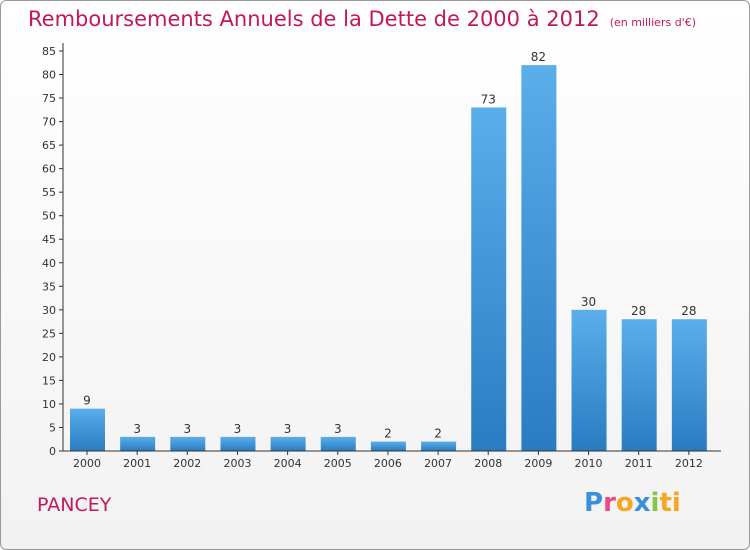  I want to click on y-tick-label: 70, so click(49, 122).